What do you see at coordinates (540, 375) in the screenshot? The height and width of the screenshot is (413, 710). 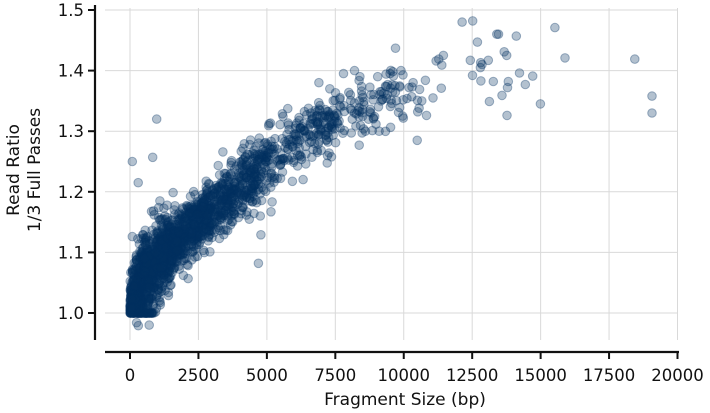 I see `x-tick-label: 15000` at bounding box center [540, 375].